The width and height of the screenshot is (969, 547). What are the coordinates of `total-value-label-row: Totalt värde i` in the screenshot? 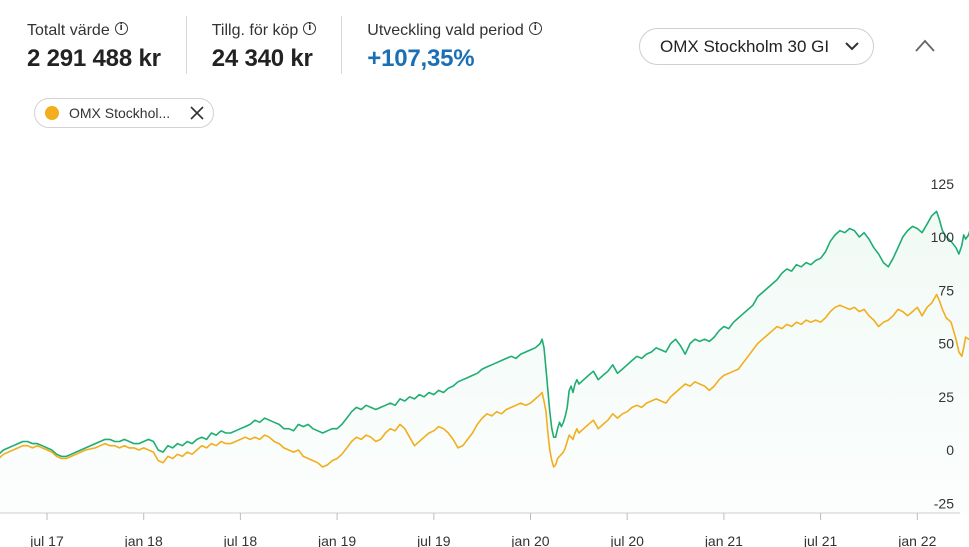 It's located at (94, 31).